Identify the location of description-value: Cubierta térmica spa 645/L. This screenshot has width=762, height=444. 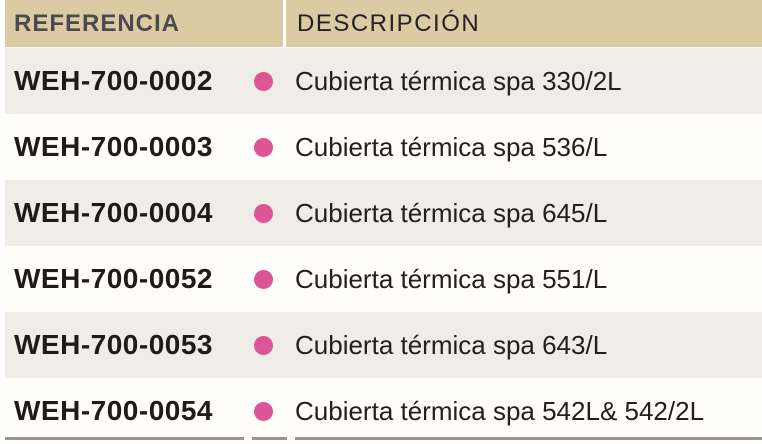
(451, 212).